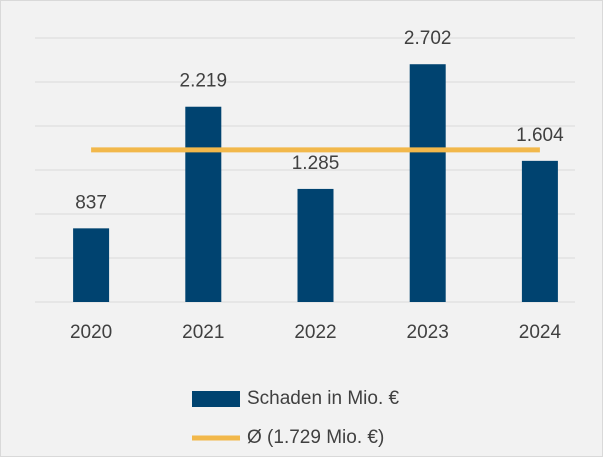 The height and width of the screenshot is (457, 603). Describe the element at coordinates (204, 81) in the screenshot. I see `value-label: 2.219` at that location.